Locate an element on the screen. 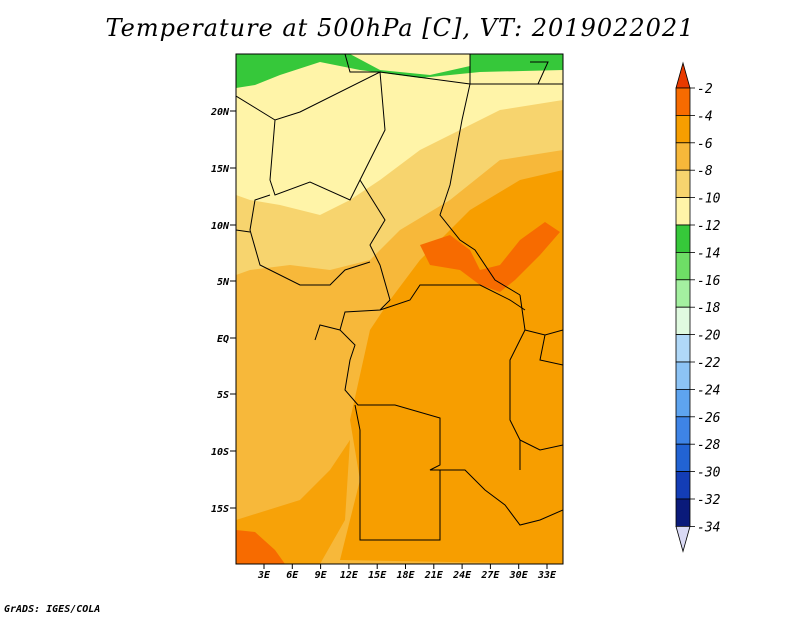  colorbar-label: -12 is located at coordinates (709, 226).